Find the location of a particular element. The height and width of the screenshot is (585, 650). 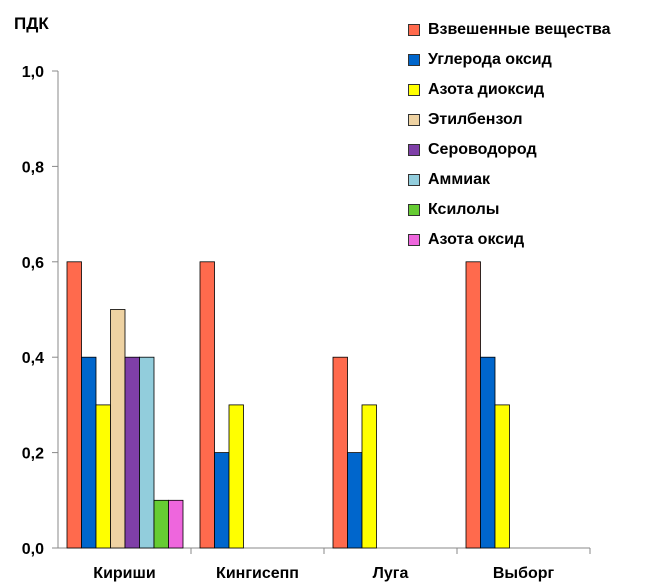

y-tick-label: 0,6 is located at coordinates (33, 263).